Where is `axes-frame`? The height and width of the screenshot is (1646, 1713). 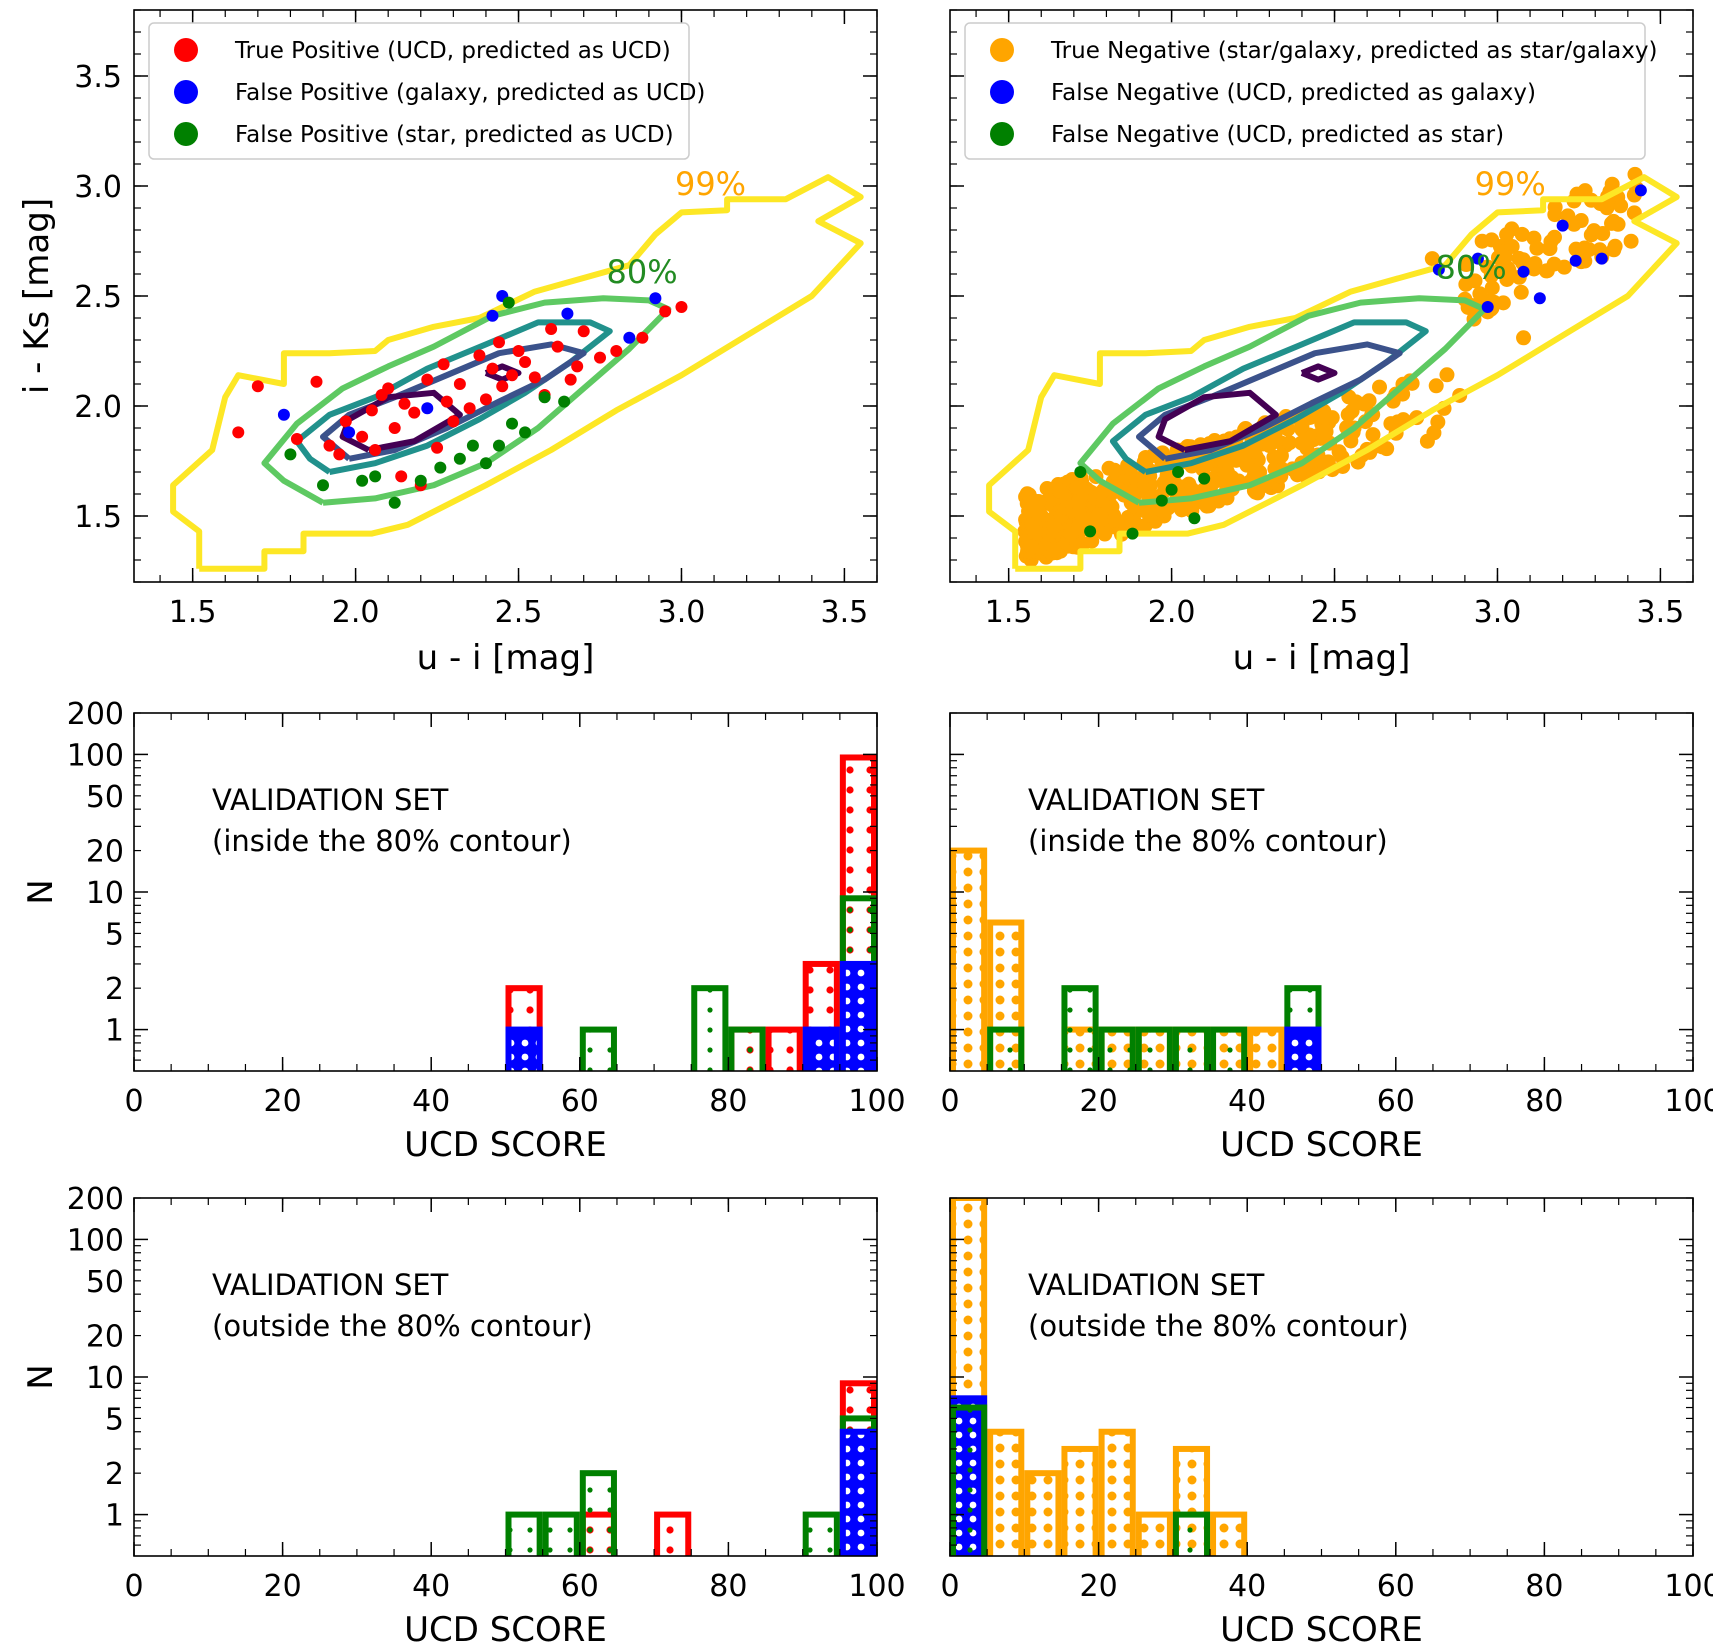 axes-frame is located at coordinates (505, 892).